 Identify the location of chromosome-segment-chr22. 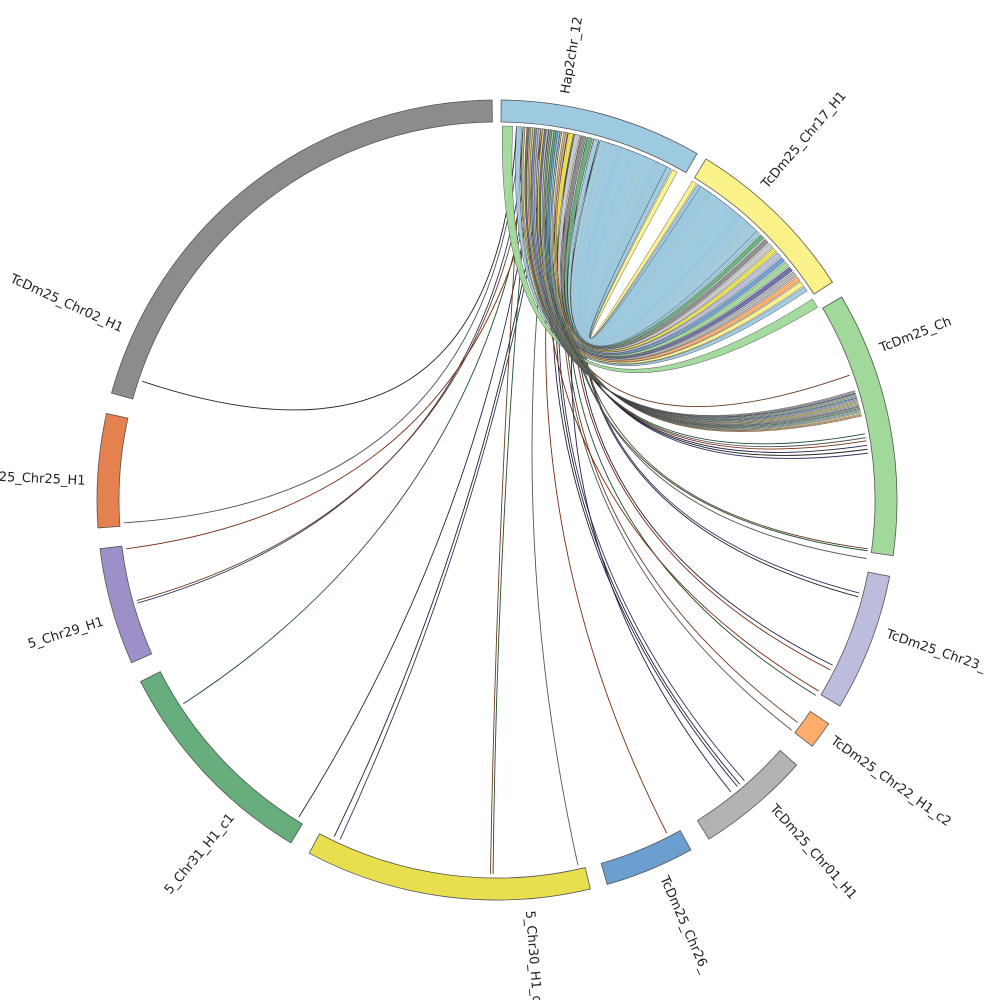
(812, 728).